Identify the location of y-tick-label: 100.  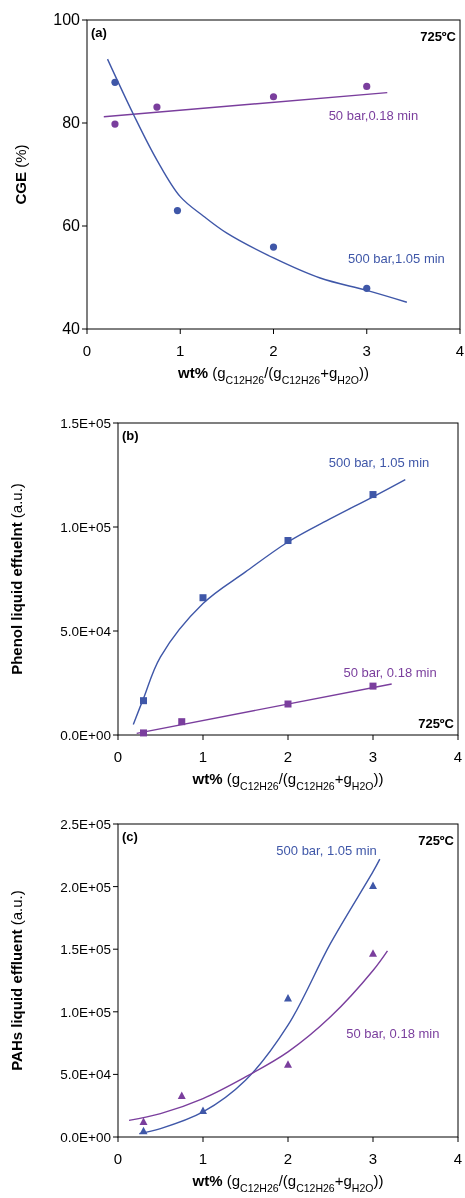
(67, 19).